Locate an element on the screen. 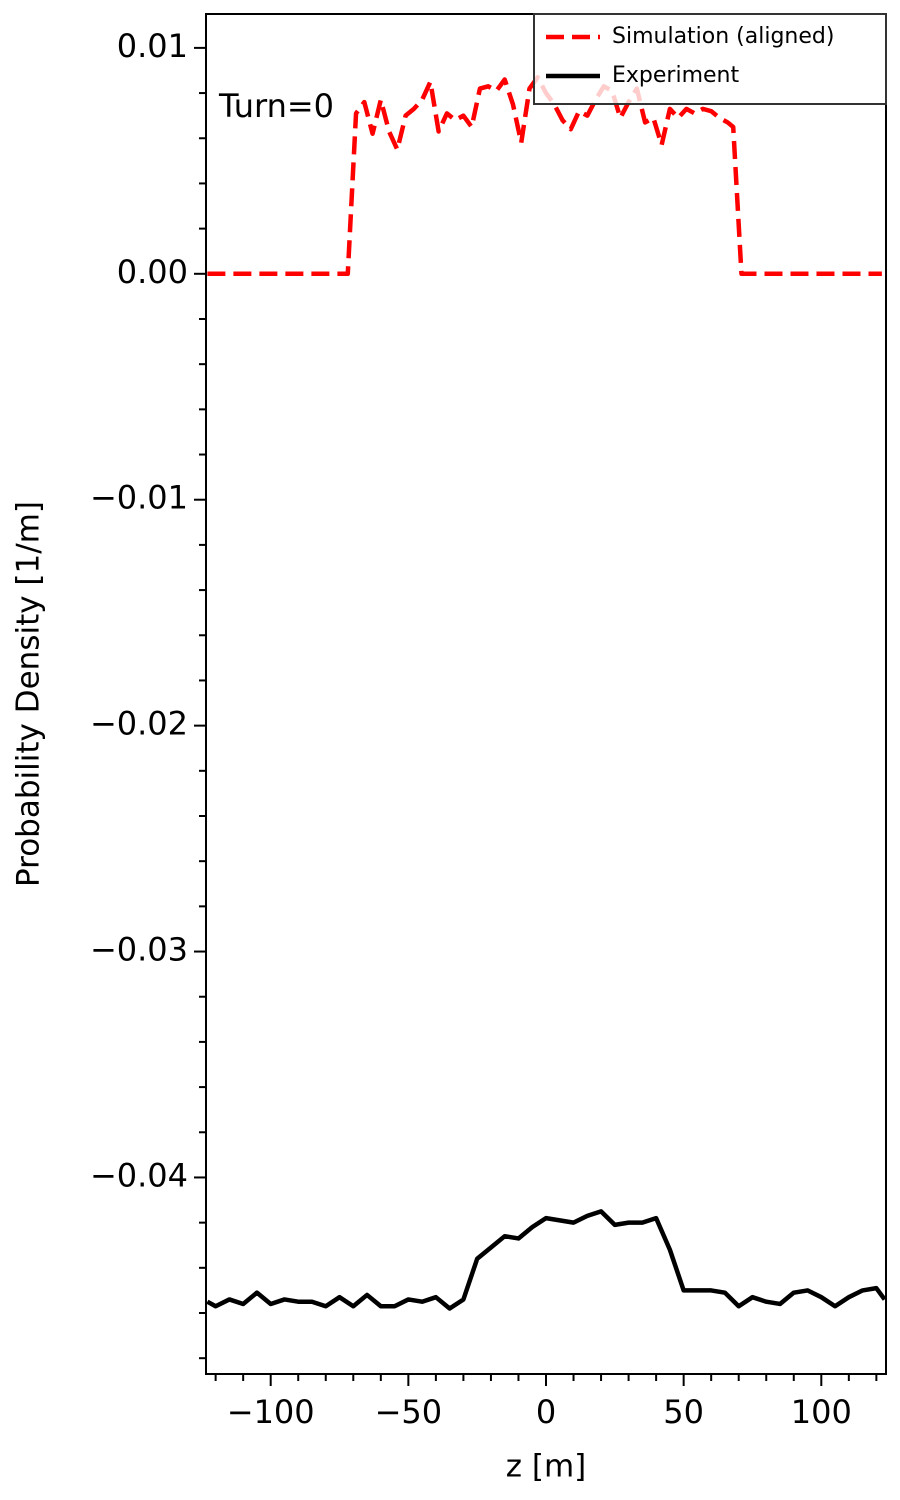 The height and width of the screenshot is (1500, 900). y-tick-label: −0.02 is located at coordinates (139, 724).